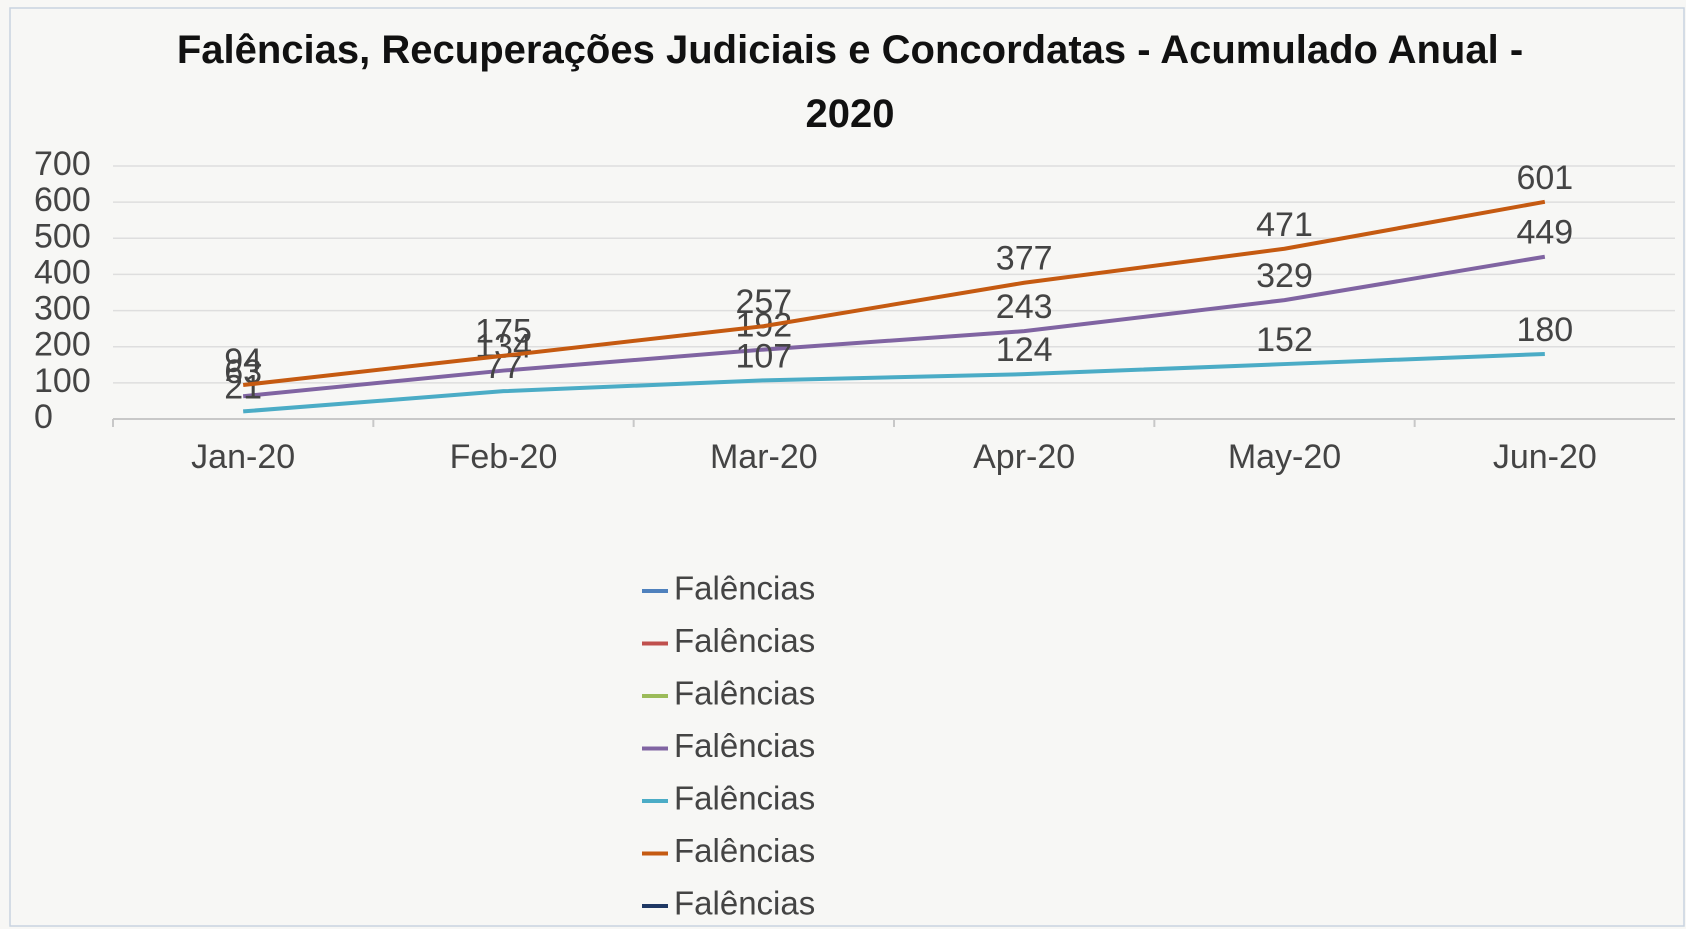 The width and height of the screenshot is (1686, 929). I want to click on data-label: 94, so click(243, 361).